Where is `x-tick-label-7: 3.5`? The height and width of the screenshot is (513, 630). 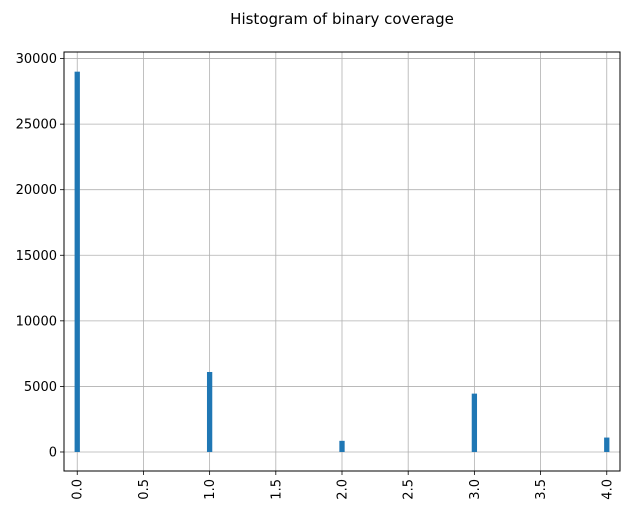 x-tick-label-7: 3.5 is located at coordinates (541, 489).